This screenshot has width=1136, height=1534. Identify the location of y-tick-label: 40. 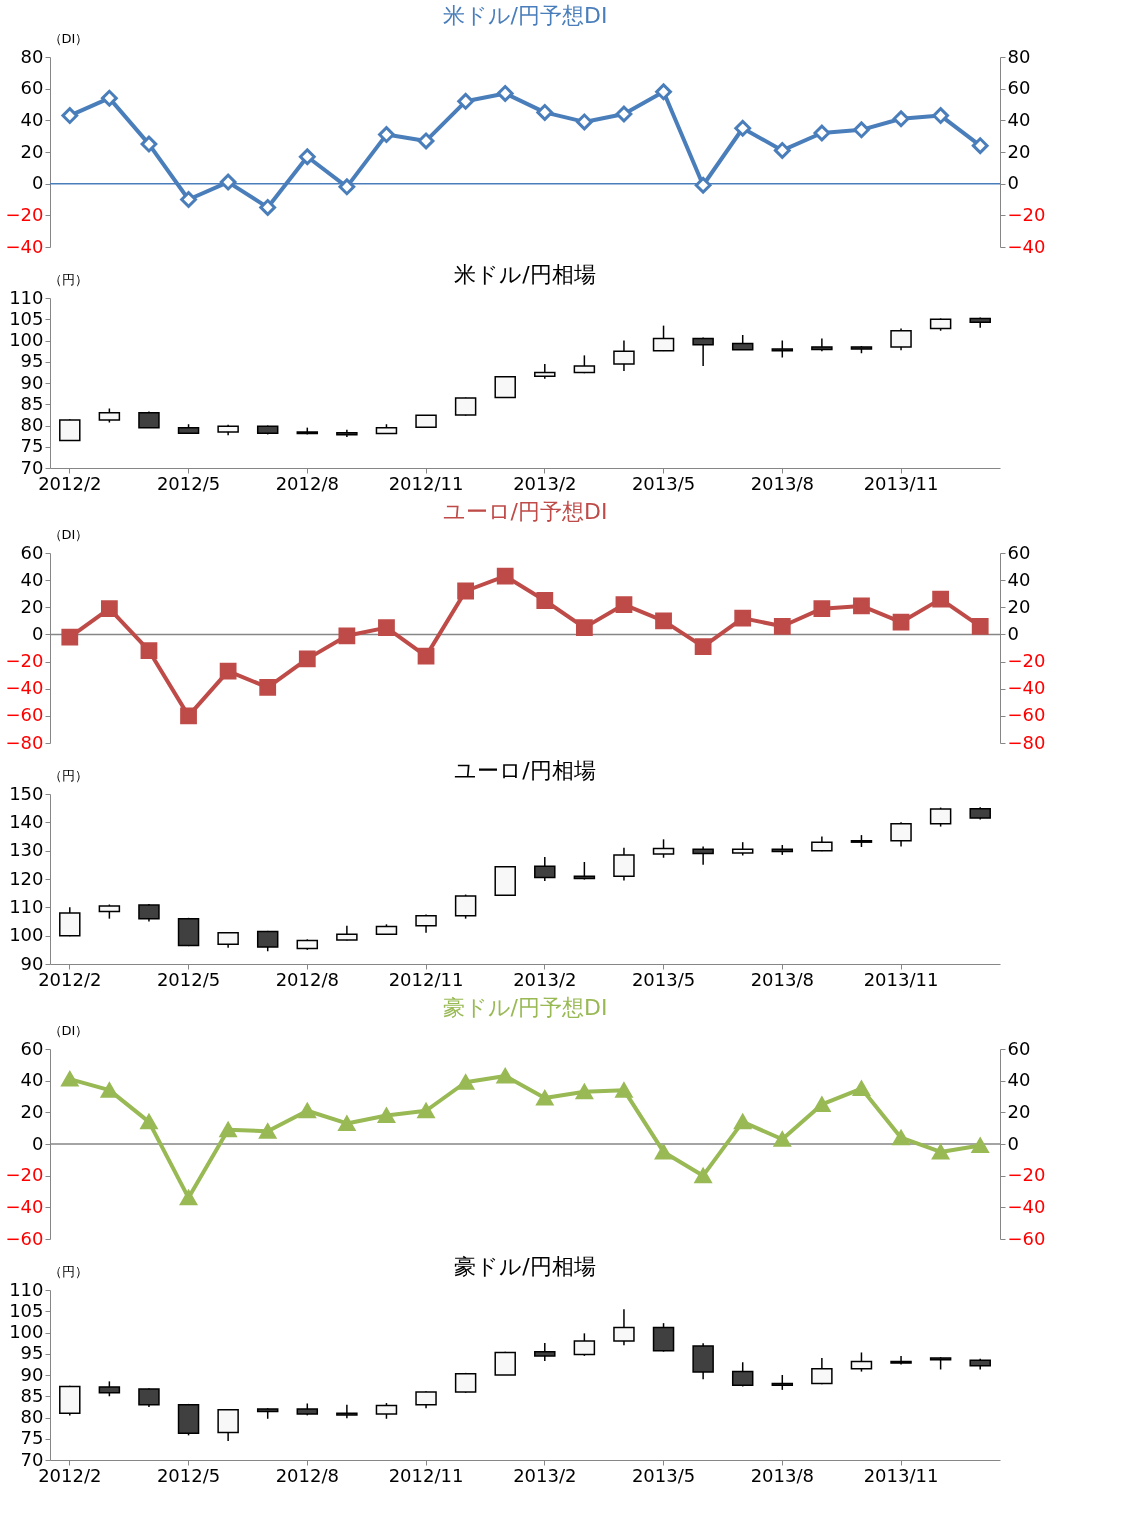
(32, 579).